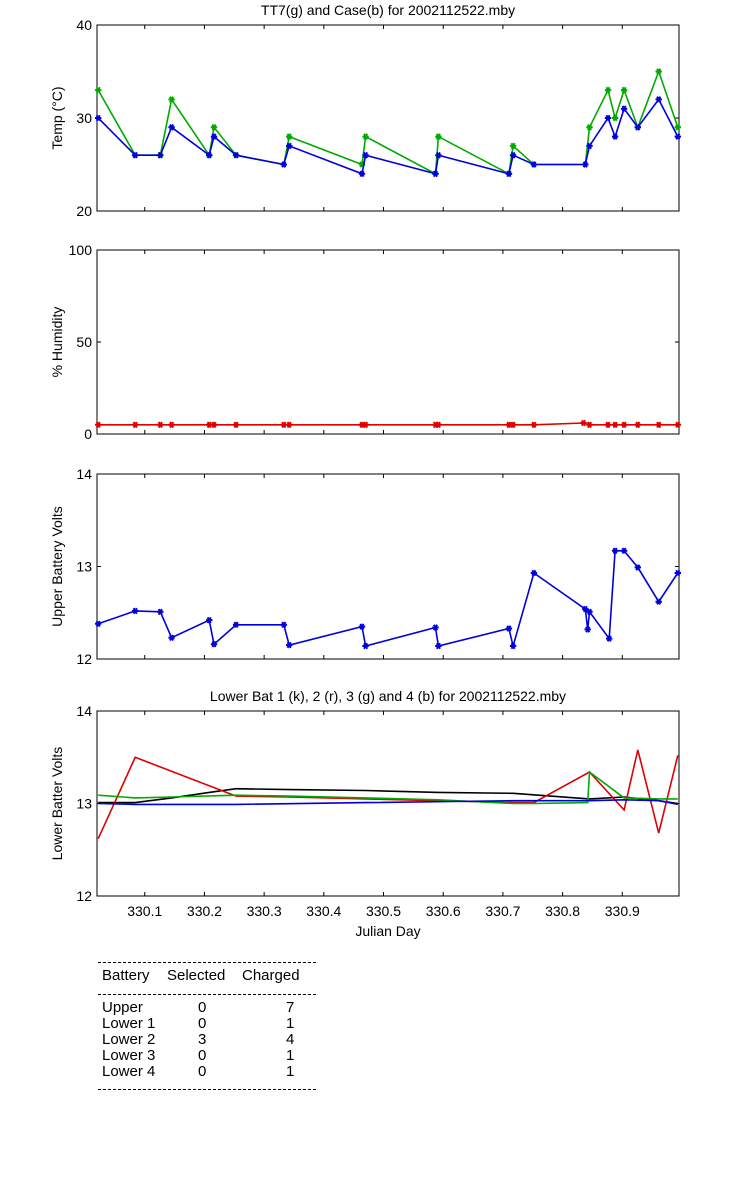 The height and width of the screenshot is (1200, 750). Describe the element at coordinates (196, 975) in the screenshot. I see `table-header-selected: Selected` at that location.